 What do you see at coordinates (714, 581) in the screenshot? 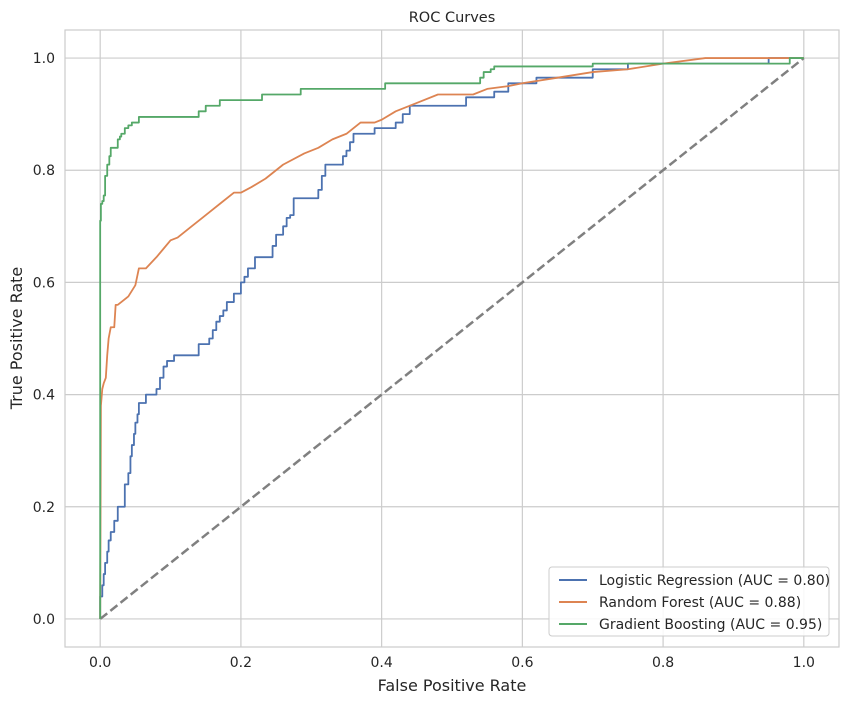
I see `legend-label-logistic-regression: Logistic Regression (AUC = 0.80)` at bounding box center [714, 581].